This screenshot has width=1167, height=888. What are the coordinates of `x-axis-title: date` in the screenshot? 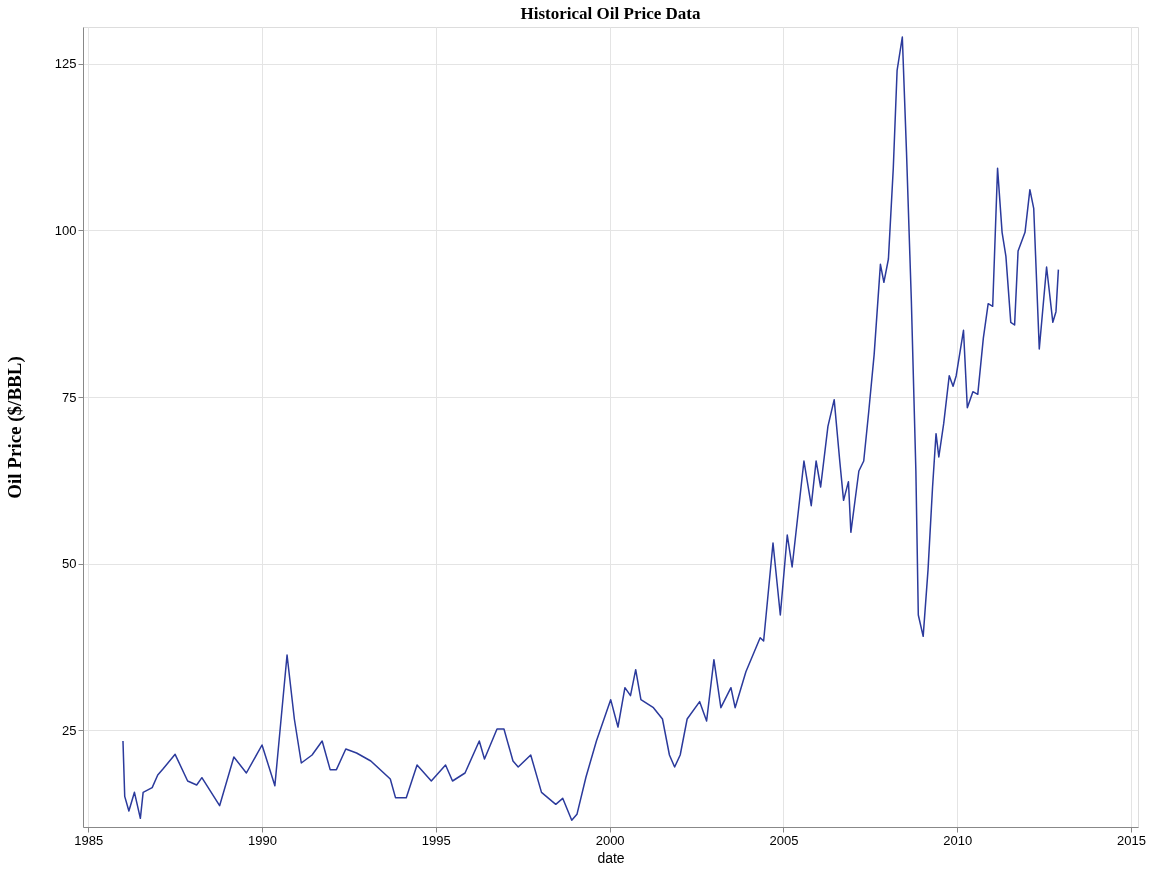 It's located at (611, 857).